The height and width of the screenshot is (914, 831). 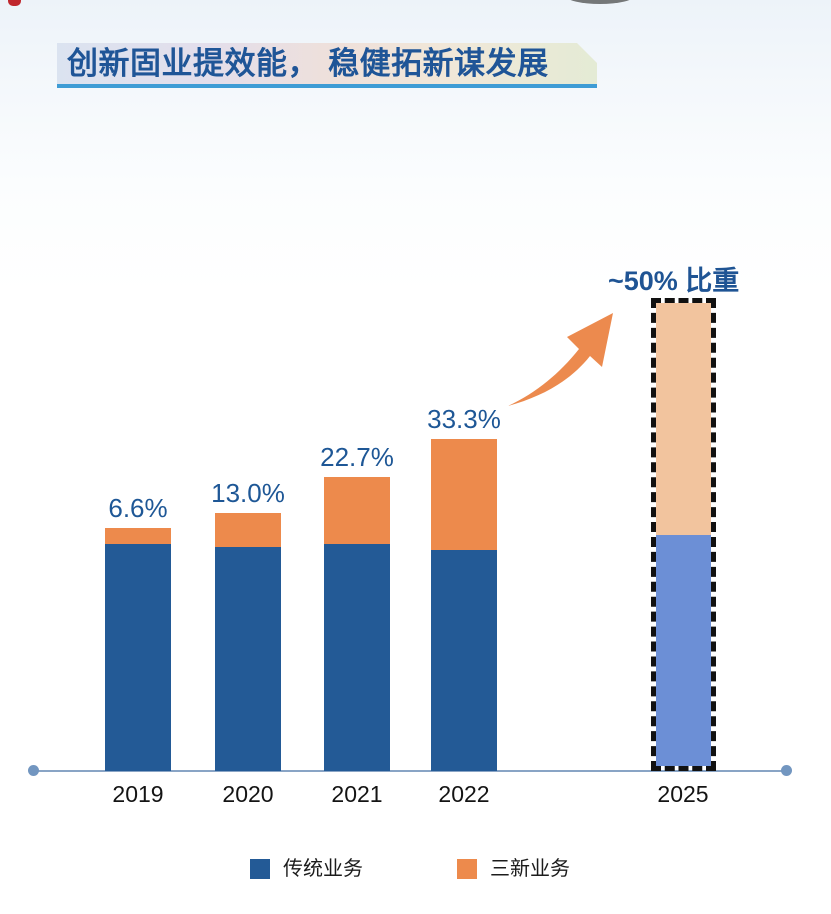 What do you see at coordinates (33, 770) in the screenshot?
I see `axis-left-endpoint-dot` at bounding box center [33, 770].